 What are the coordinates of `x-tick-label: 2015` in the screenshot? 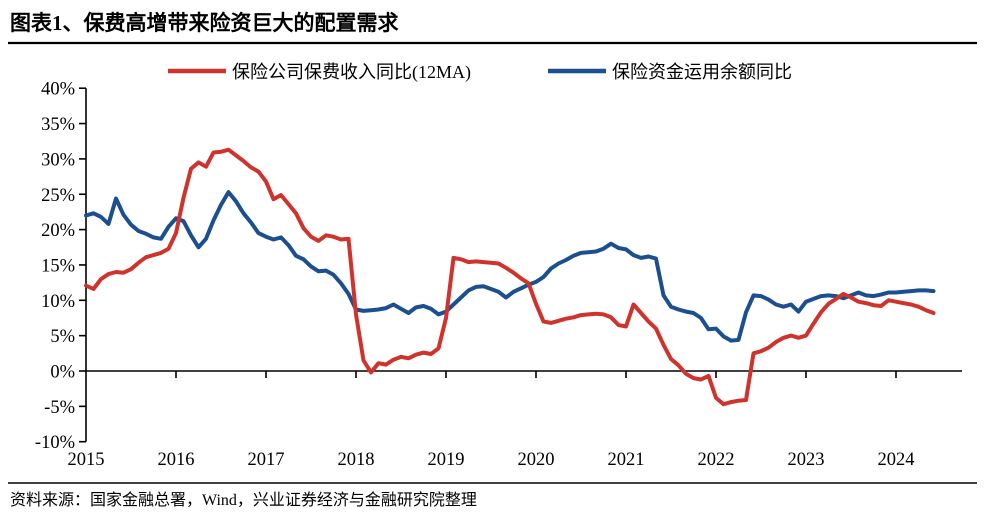 It's located at (86, 460).